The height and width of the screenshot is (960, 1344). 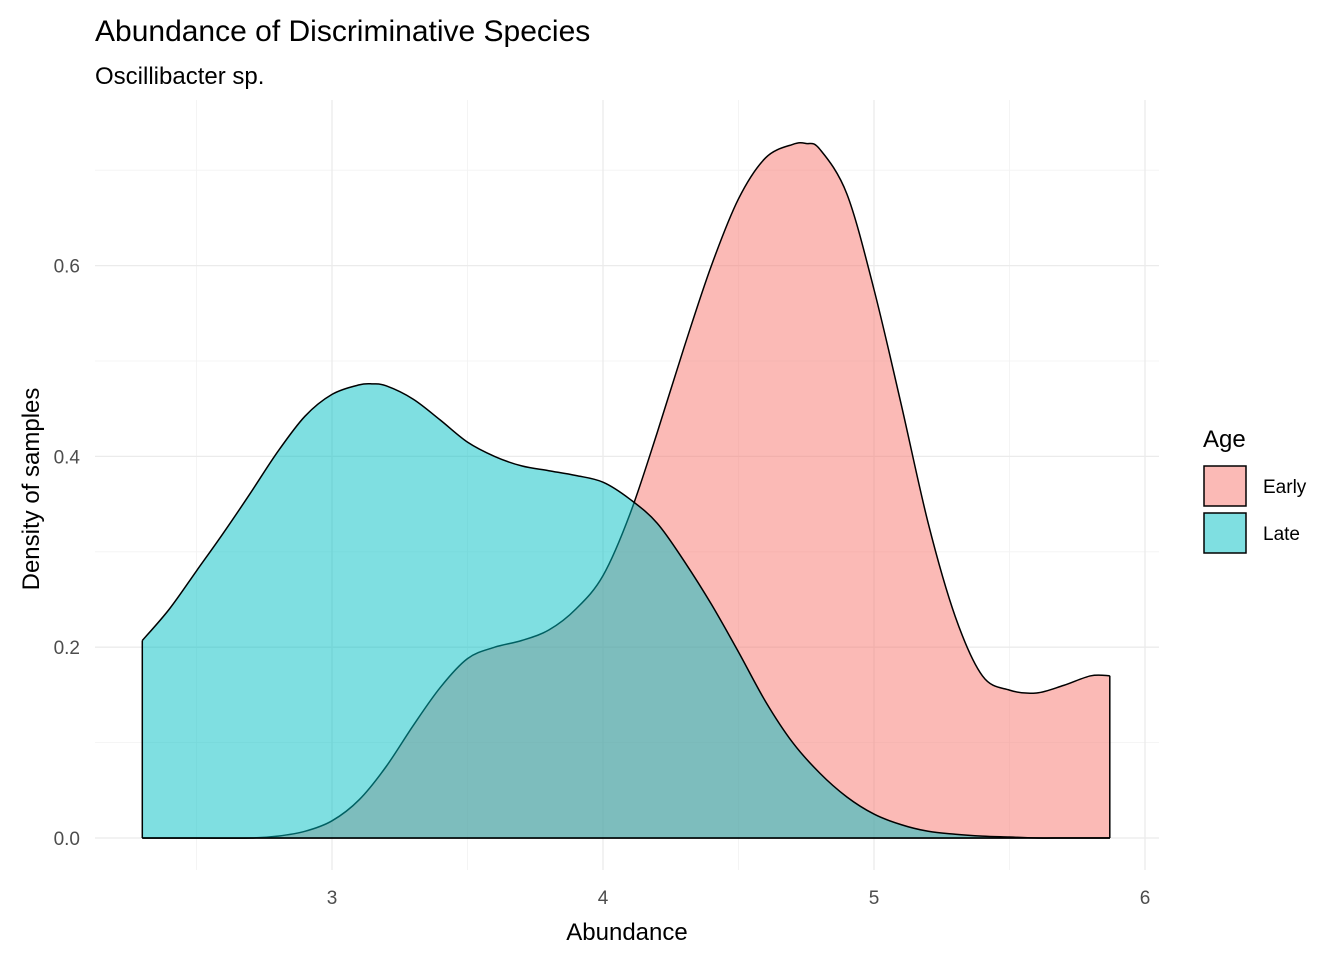 What do you see at coordinates (67, 648) in the screenshot?
I see `y-tick-label: 0.2` at bounding box center [67, 648].